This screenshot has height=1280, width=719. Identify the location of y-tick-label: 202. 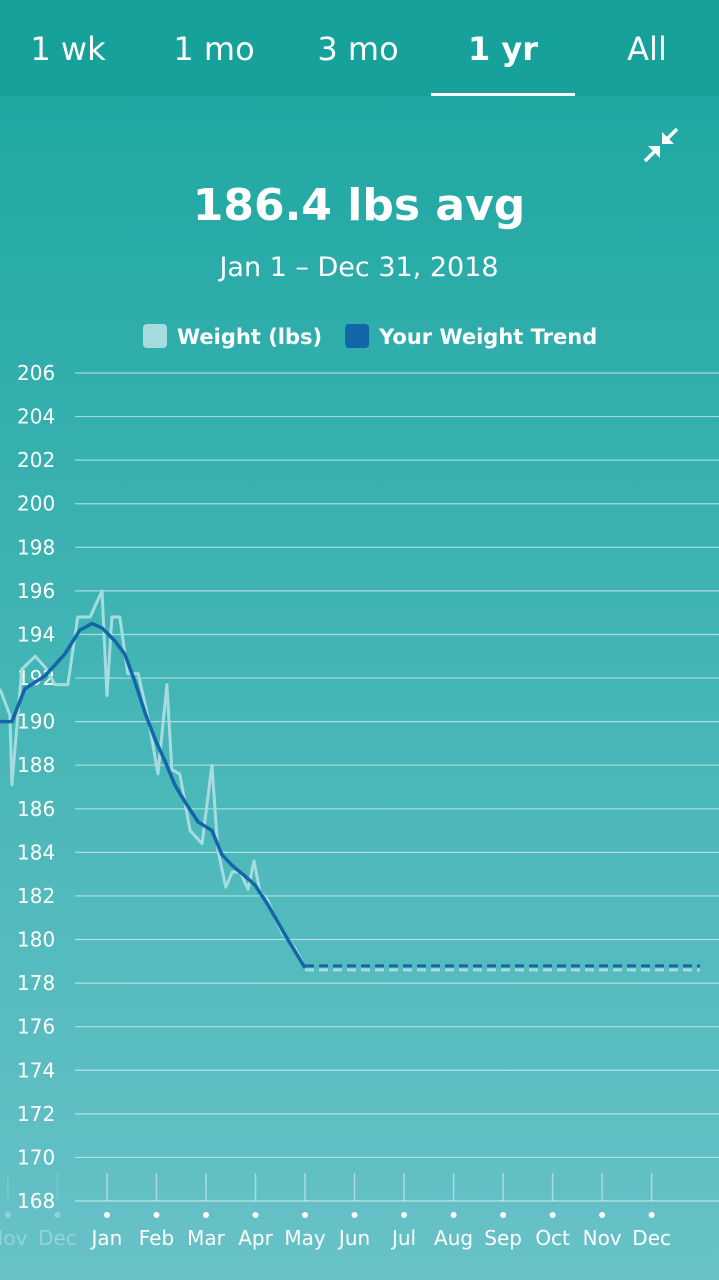
(36, 460).